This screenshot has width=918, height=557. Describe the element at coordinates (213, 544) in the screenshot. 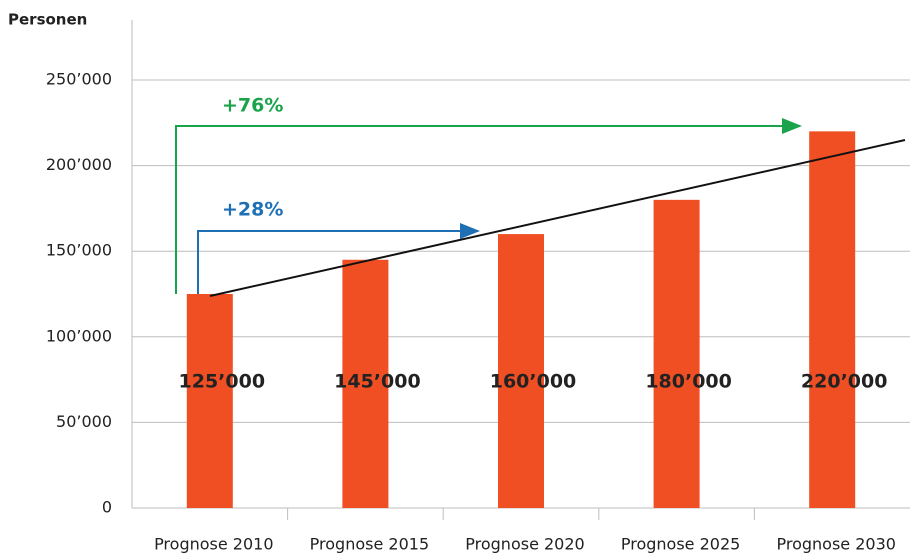

I see `x-tick-label: Prognose 2010` at that location.